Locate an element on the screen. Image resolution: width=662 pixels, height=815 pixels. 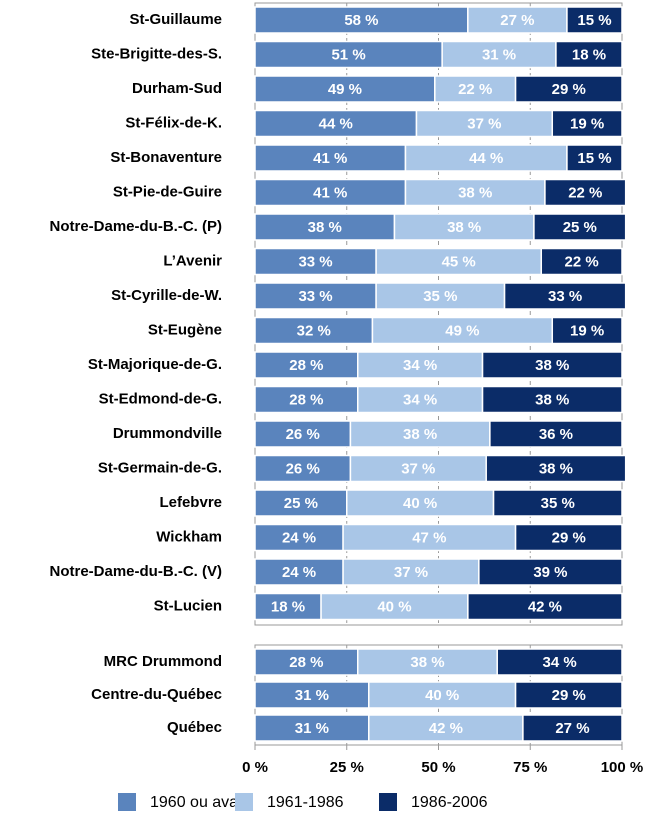
category-label: Centre-du-Québec is located at coordinates (156, 694).